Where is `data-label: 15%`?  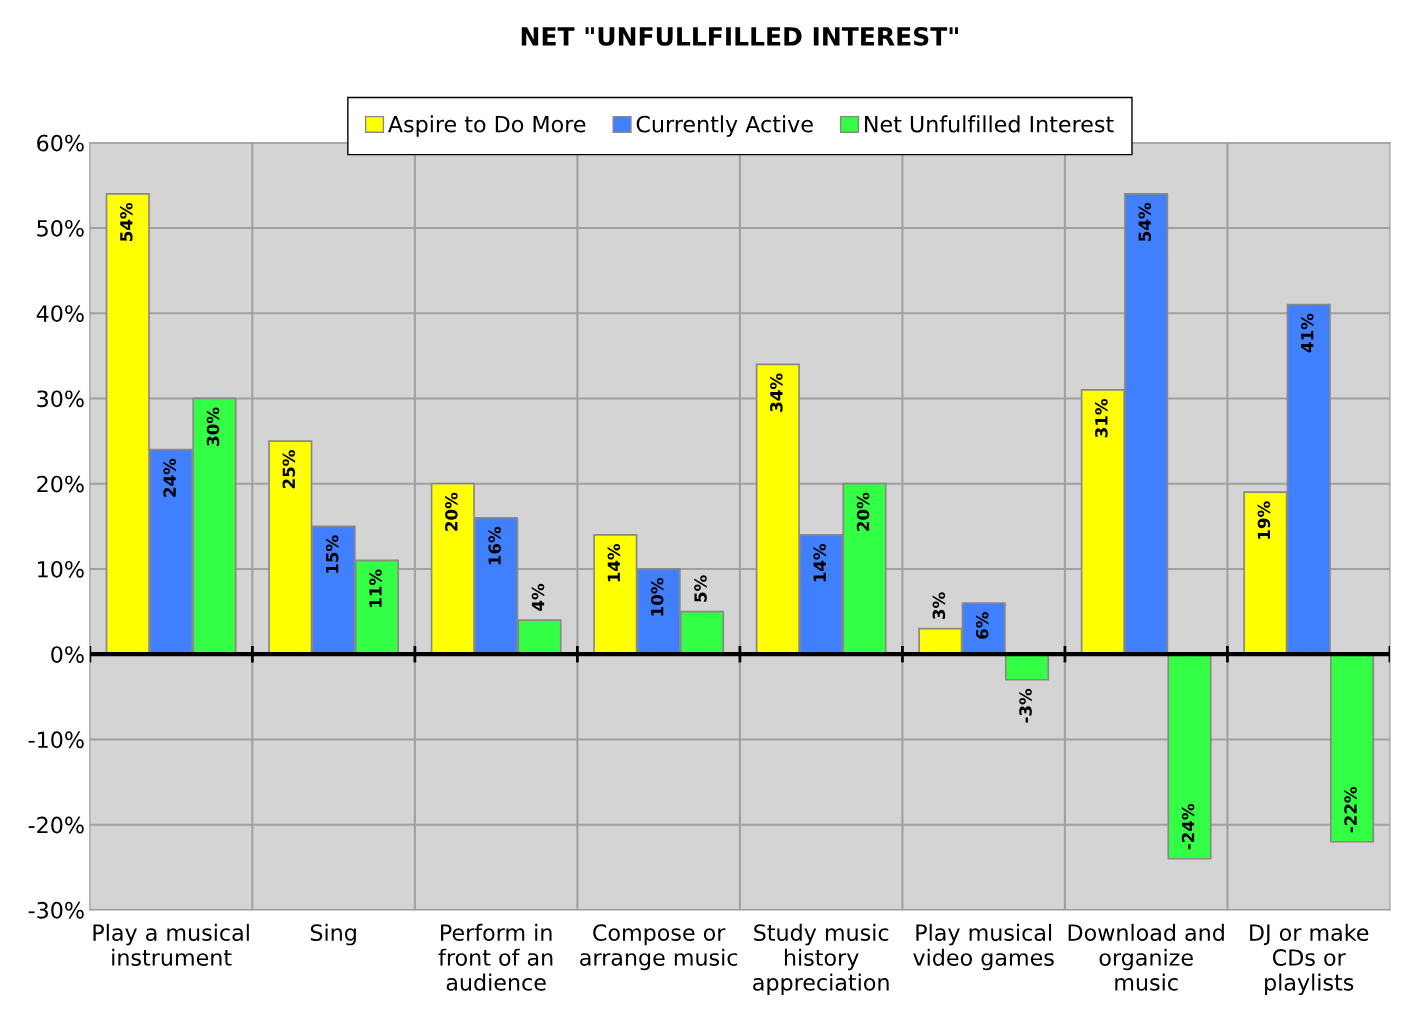 data-label: 15% is located at coordinates (332, 554).